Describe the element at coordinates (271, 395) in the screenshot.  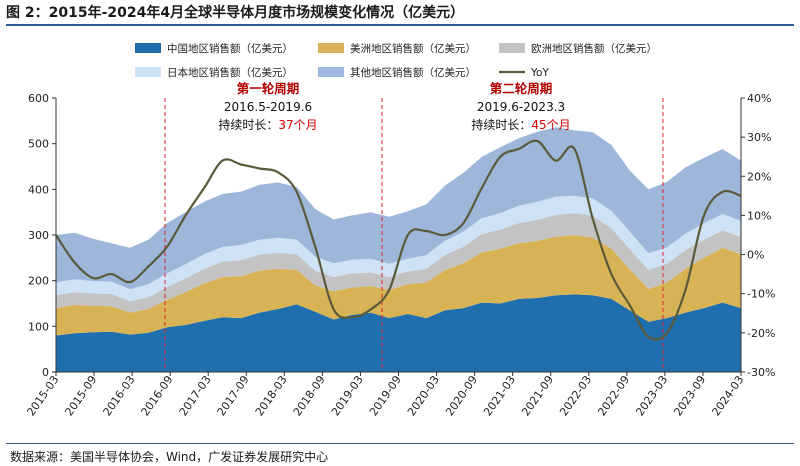
I see `x-tick-label: 2018-03` at that location.